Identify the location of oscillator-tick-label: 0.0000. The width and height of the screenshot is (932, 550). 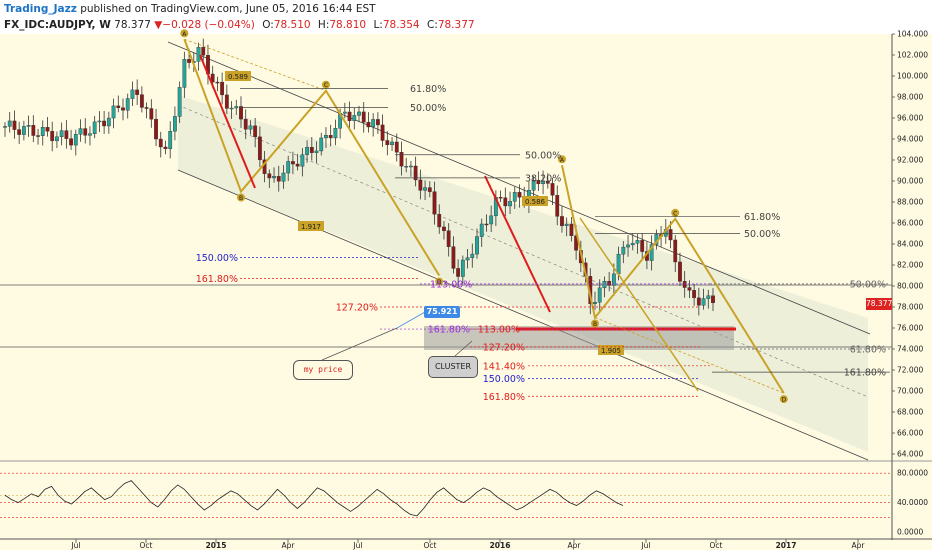
(910, 532).